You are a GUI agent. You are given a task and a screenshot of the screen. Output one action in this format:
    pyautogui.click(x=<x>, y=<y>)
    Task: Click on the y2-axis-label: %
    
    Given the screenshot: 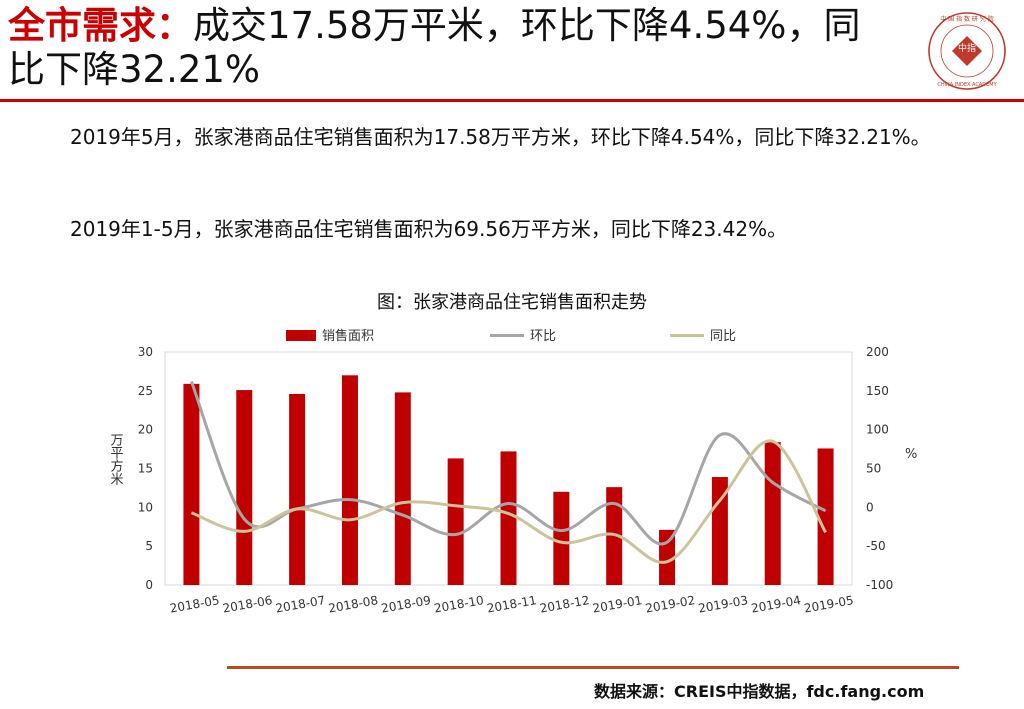 What is the action you would take?
    pyautogui.click(x=911, y=454)
    